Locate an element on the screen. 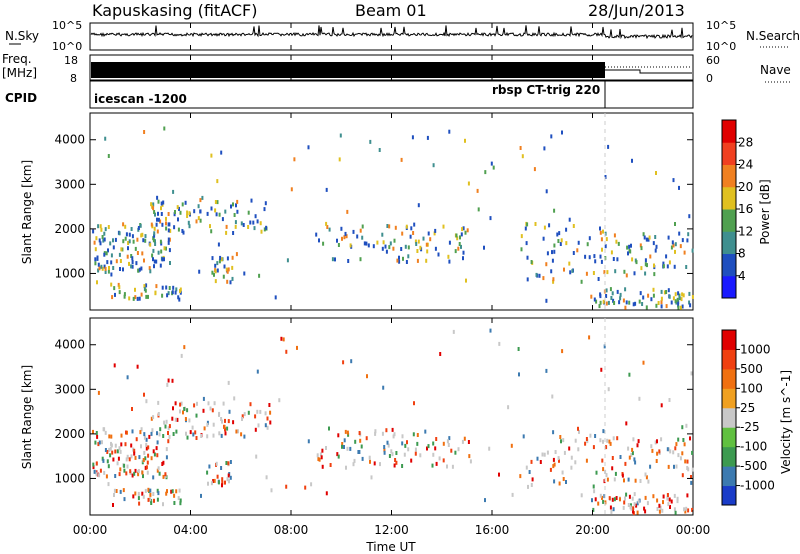 This screenshot has width=800, height=554. time-tick-label: 20:00 is located at coordinates (592, 530).